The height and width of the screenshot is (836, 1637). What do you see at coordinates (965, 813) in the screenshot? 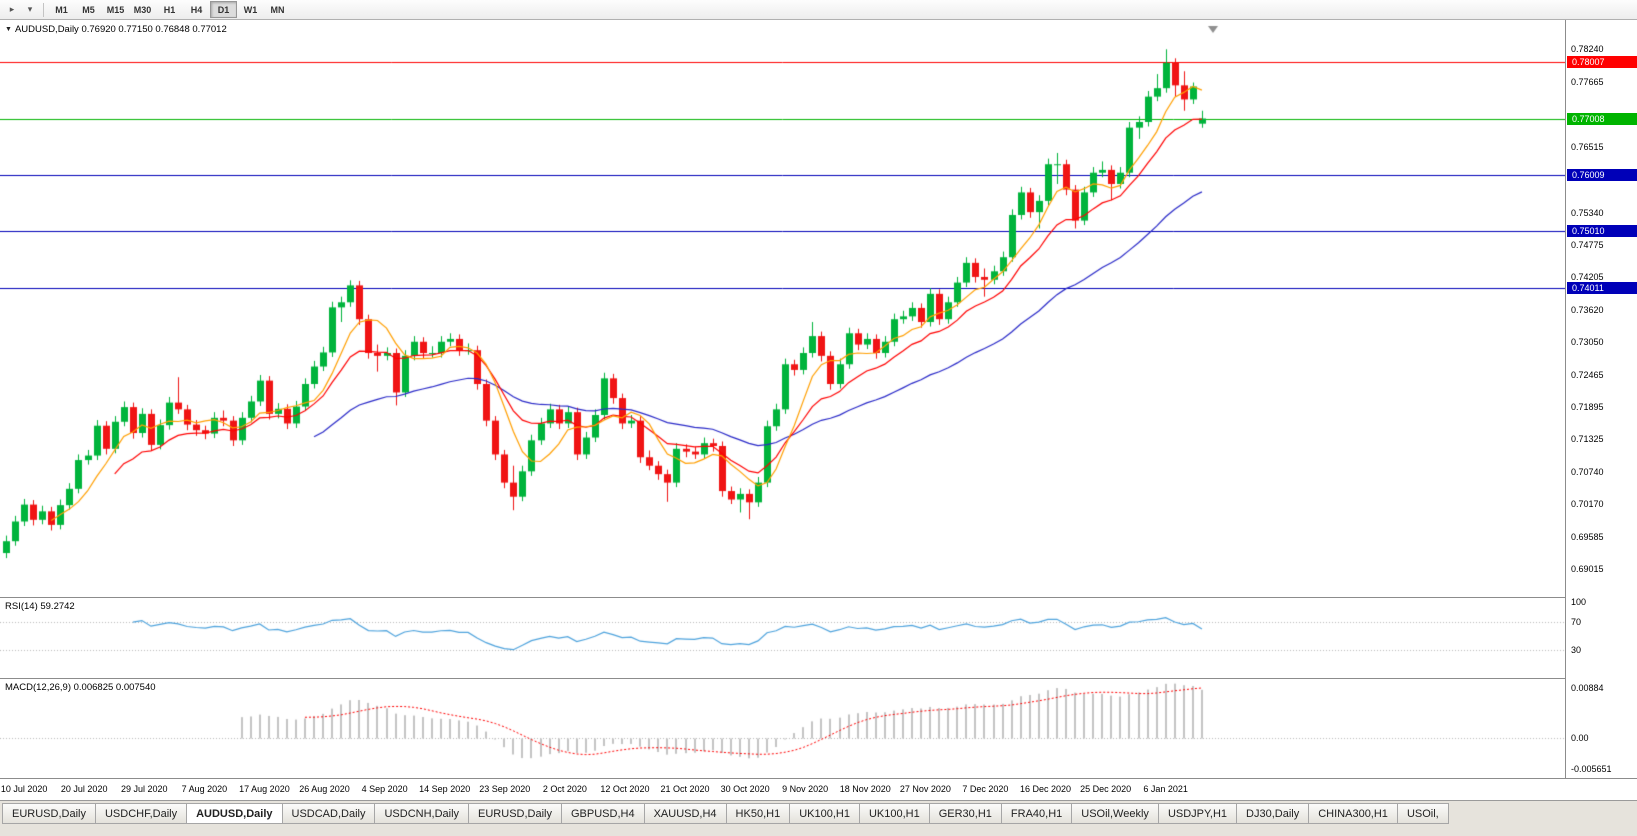
I see `chart-tab-GER30-H1: GER30,H1` at bounding box center [965, 813].